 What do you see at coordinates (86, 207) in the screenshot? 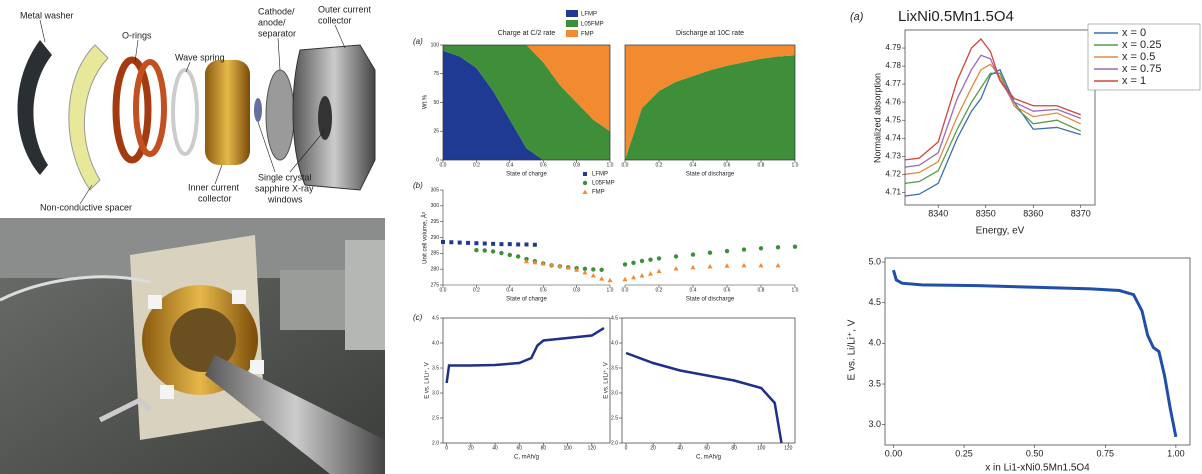
I see `label: Non-conductive spacer` at bounding box center [86, 207].